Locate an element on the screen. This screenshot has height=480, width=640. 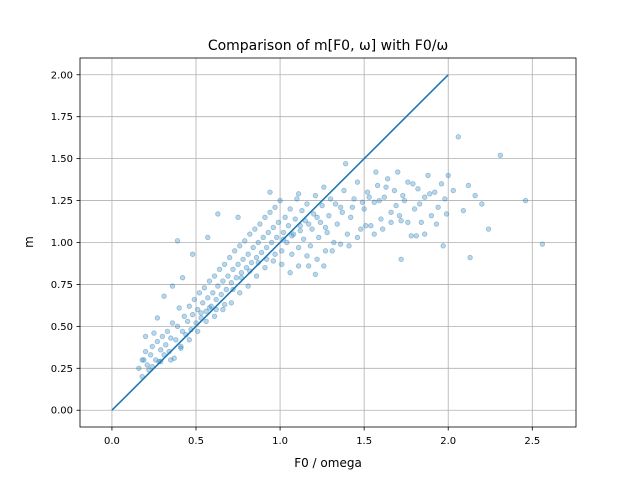
y-tick-label: 1.25 is located at coordinates (62, 201).